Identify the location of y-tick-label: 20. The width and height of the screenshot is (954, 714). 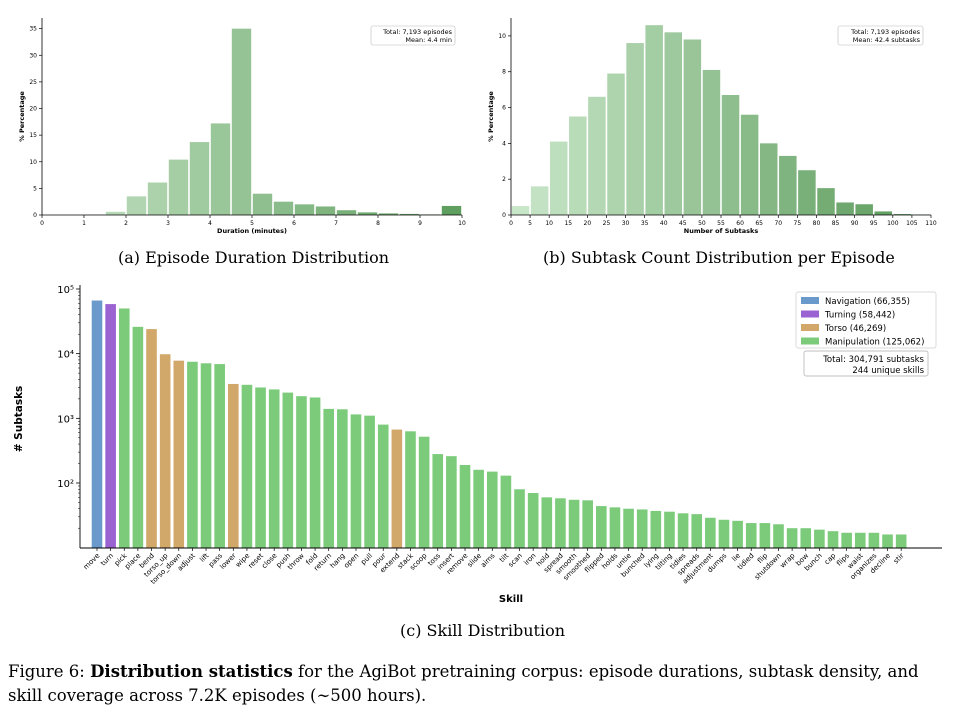
(33, 109).